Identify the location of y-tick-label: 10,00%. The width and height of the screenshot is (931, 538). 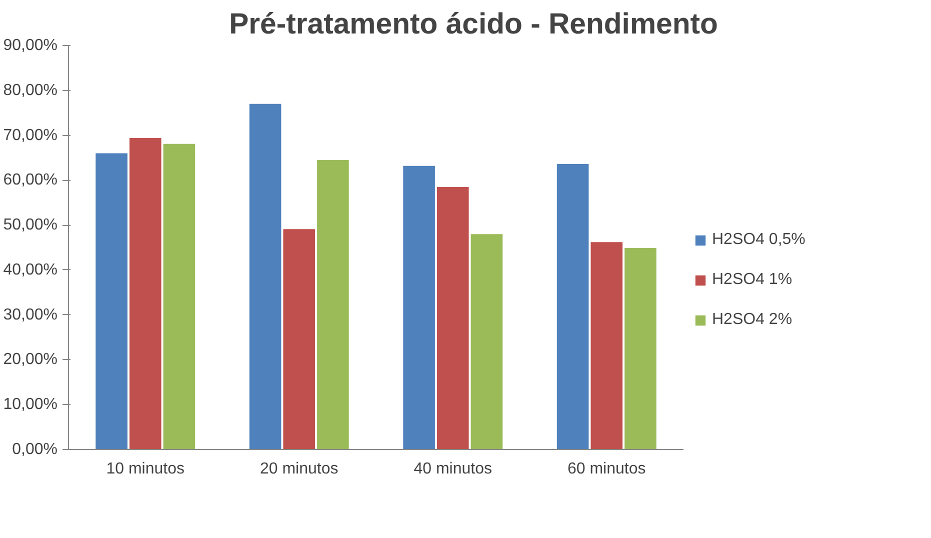
(30, 405).